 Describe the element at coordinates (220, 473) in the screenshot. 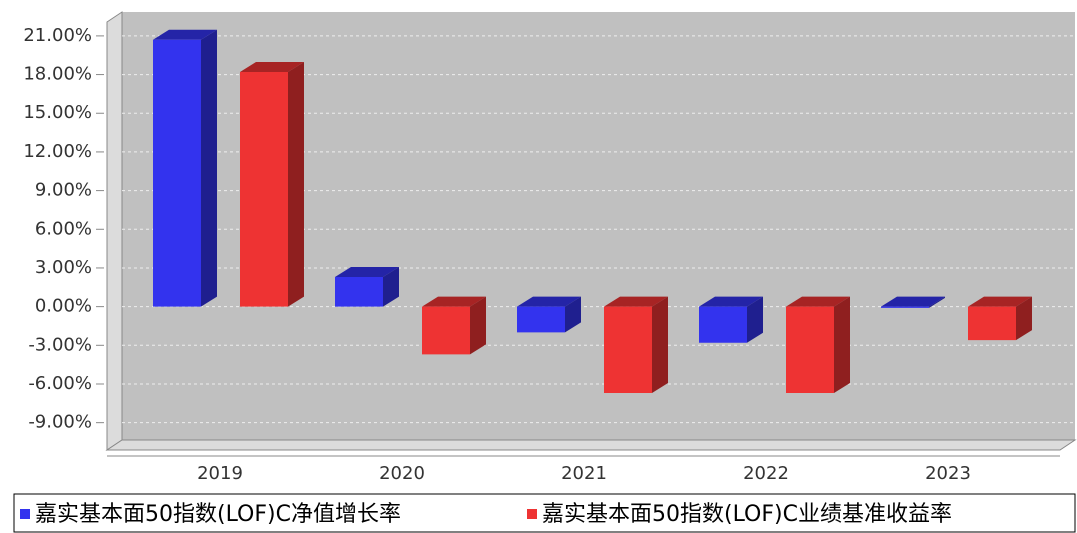

I see `x-tick-label: 2019` at that location.